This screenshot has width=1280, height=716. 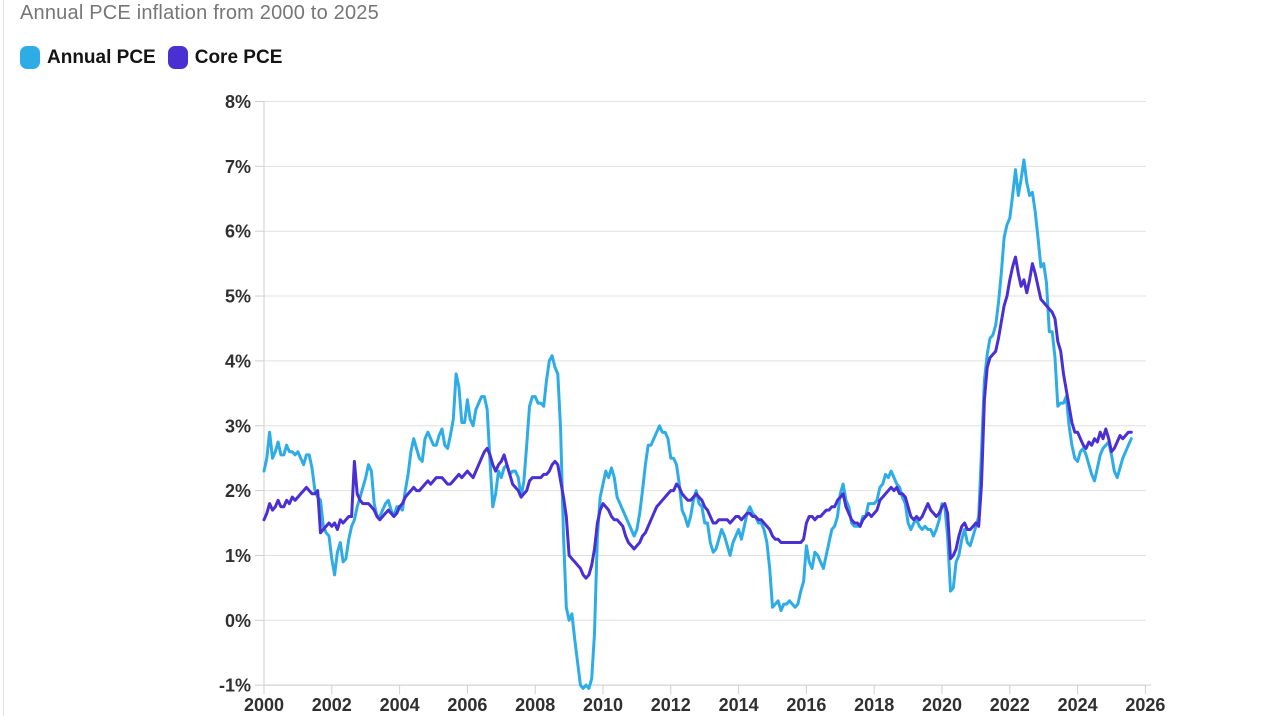 What do you see at coordinates (3, 358) in the screenshot?
I see `card-left-border` at bounding box center [3, 358].